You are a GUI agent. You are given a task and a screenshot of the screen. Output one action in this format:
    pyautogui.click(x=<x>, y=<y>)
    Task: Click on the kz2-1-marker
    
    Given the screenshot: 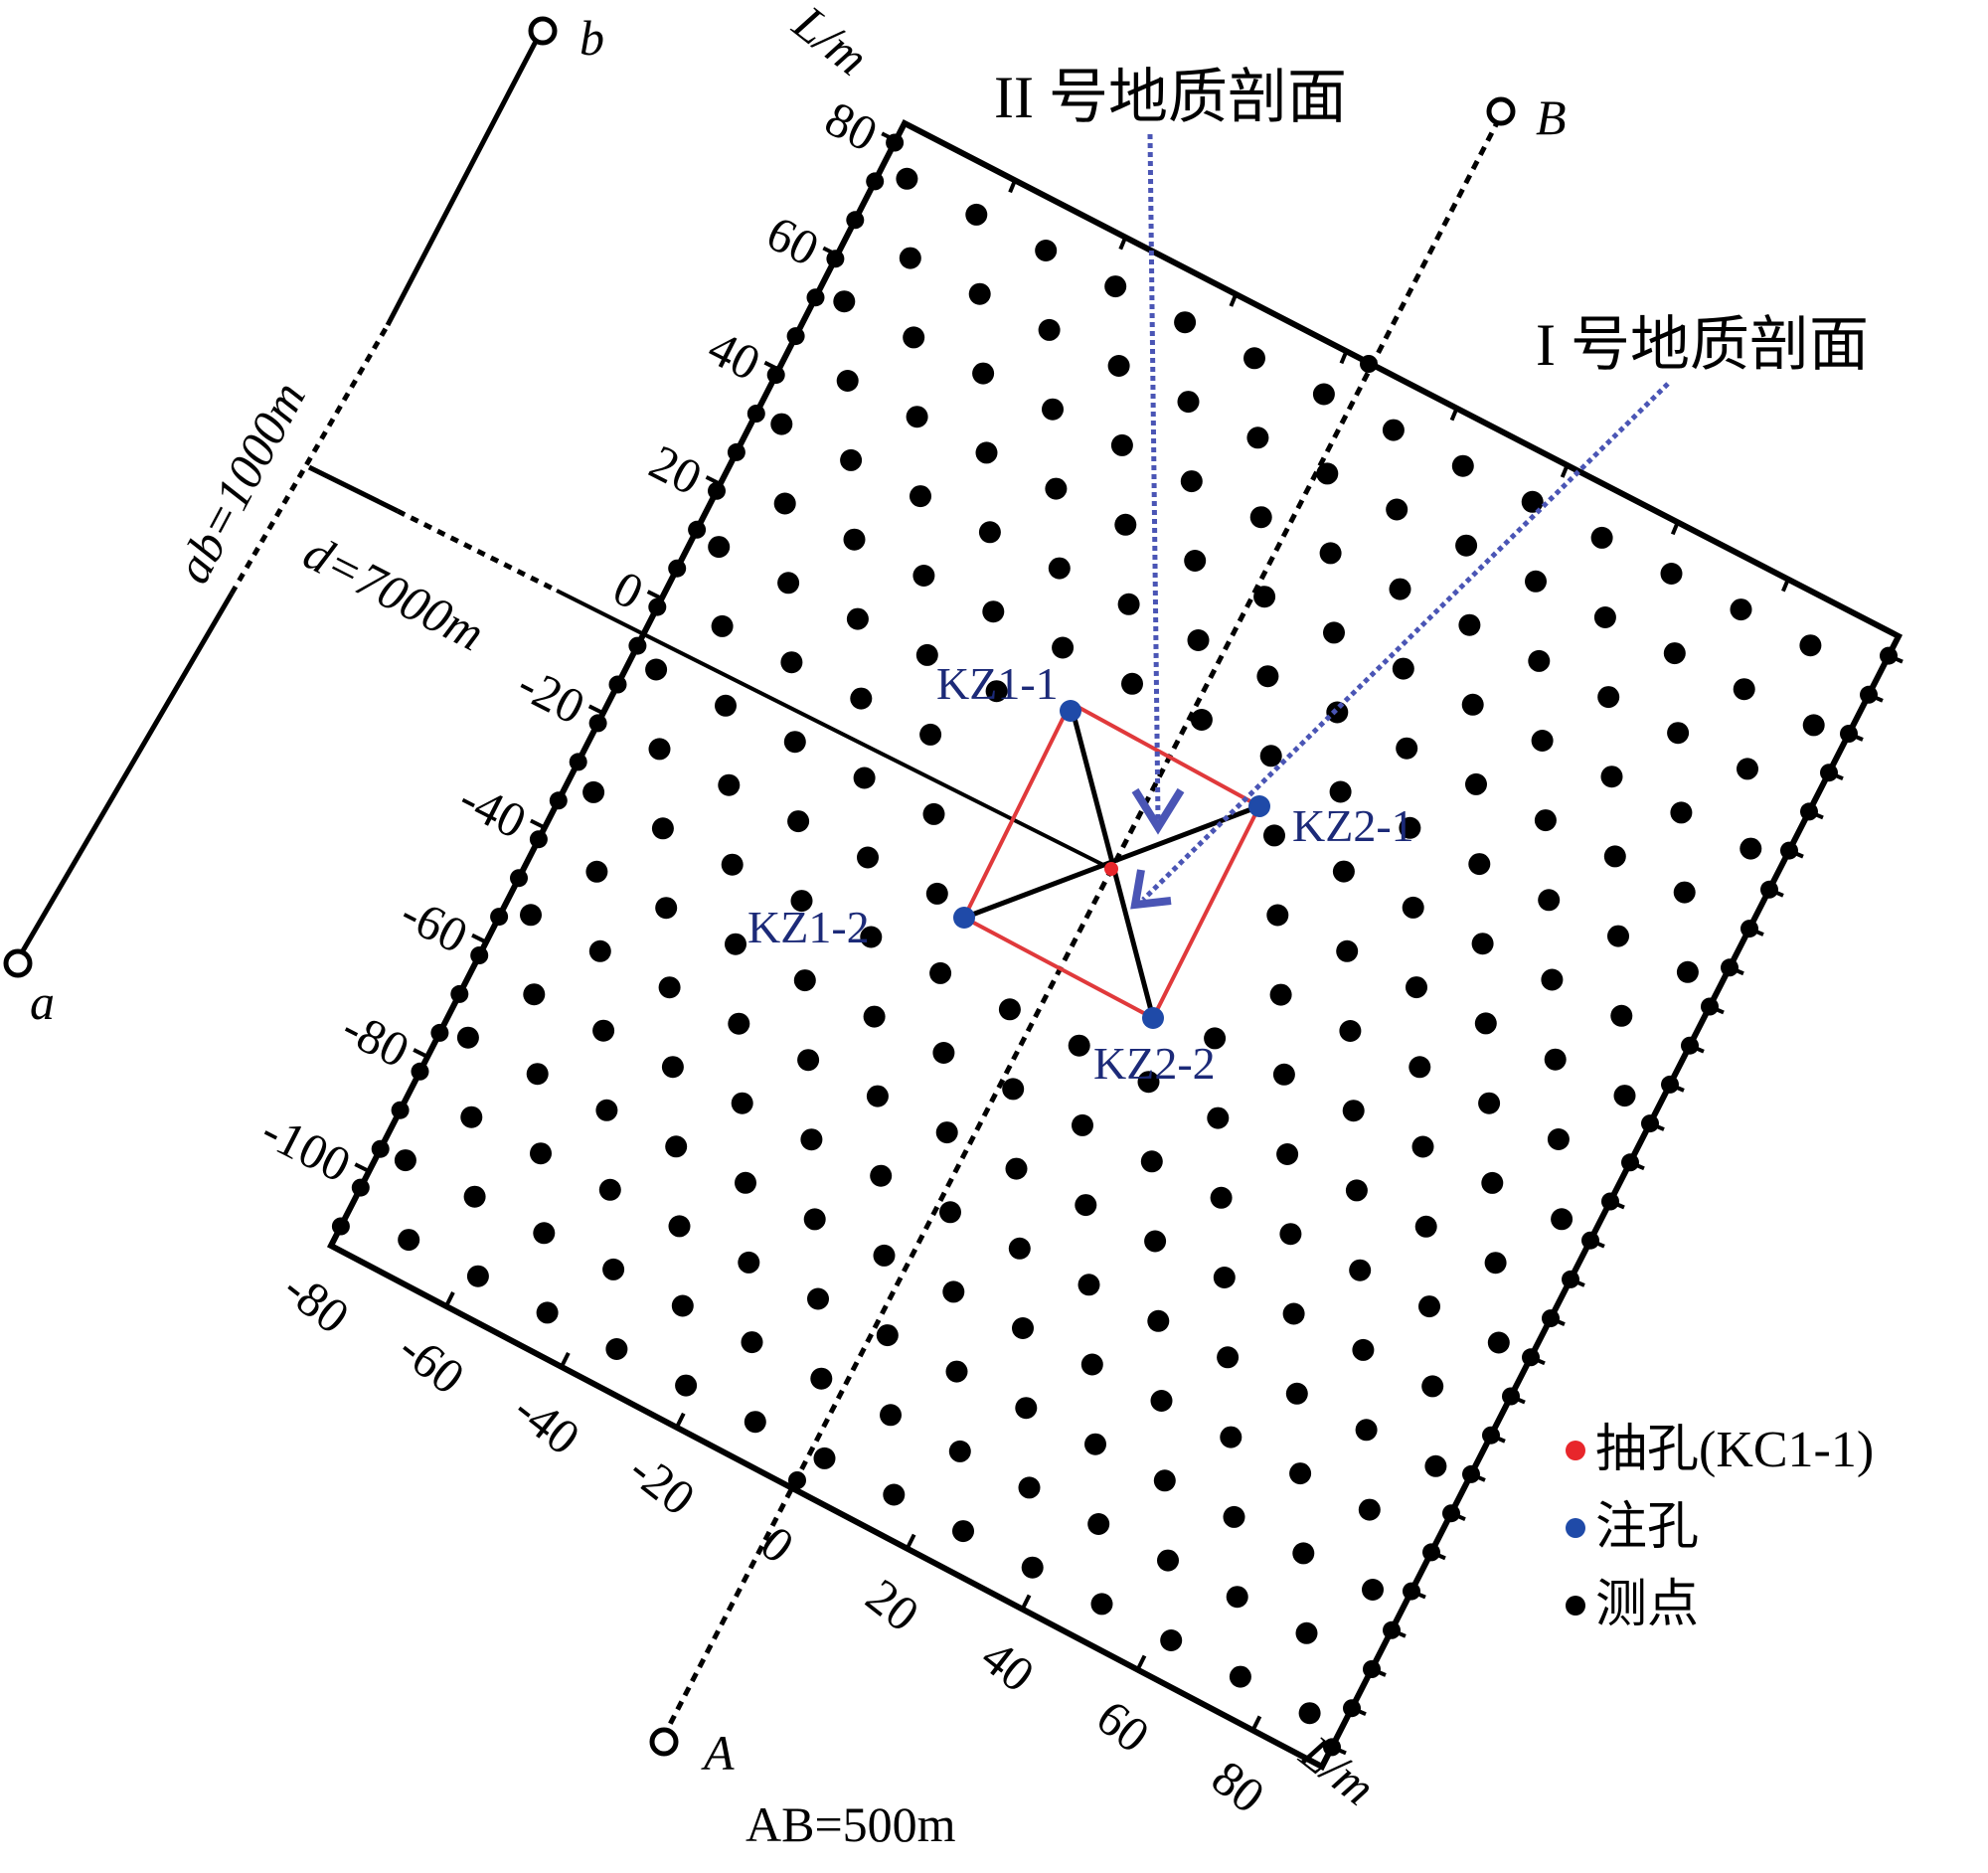 What is the action you would take?
    pyautogui.click(x=1259, y=806)
    